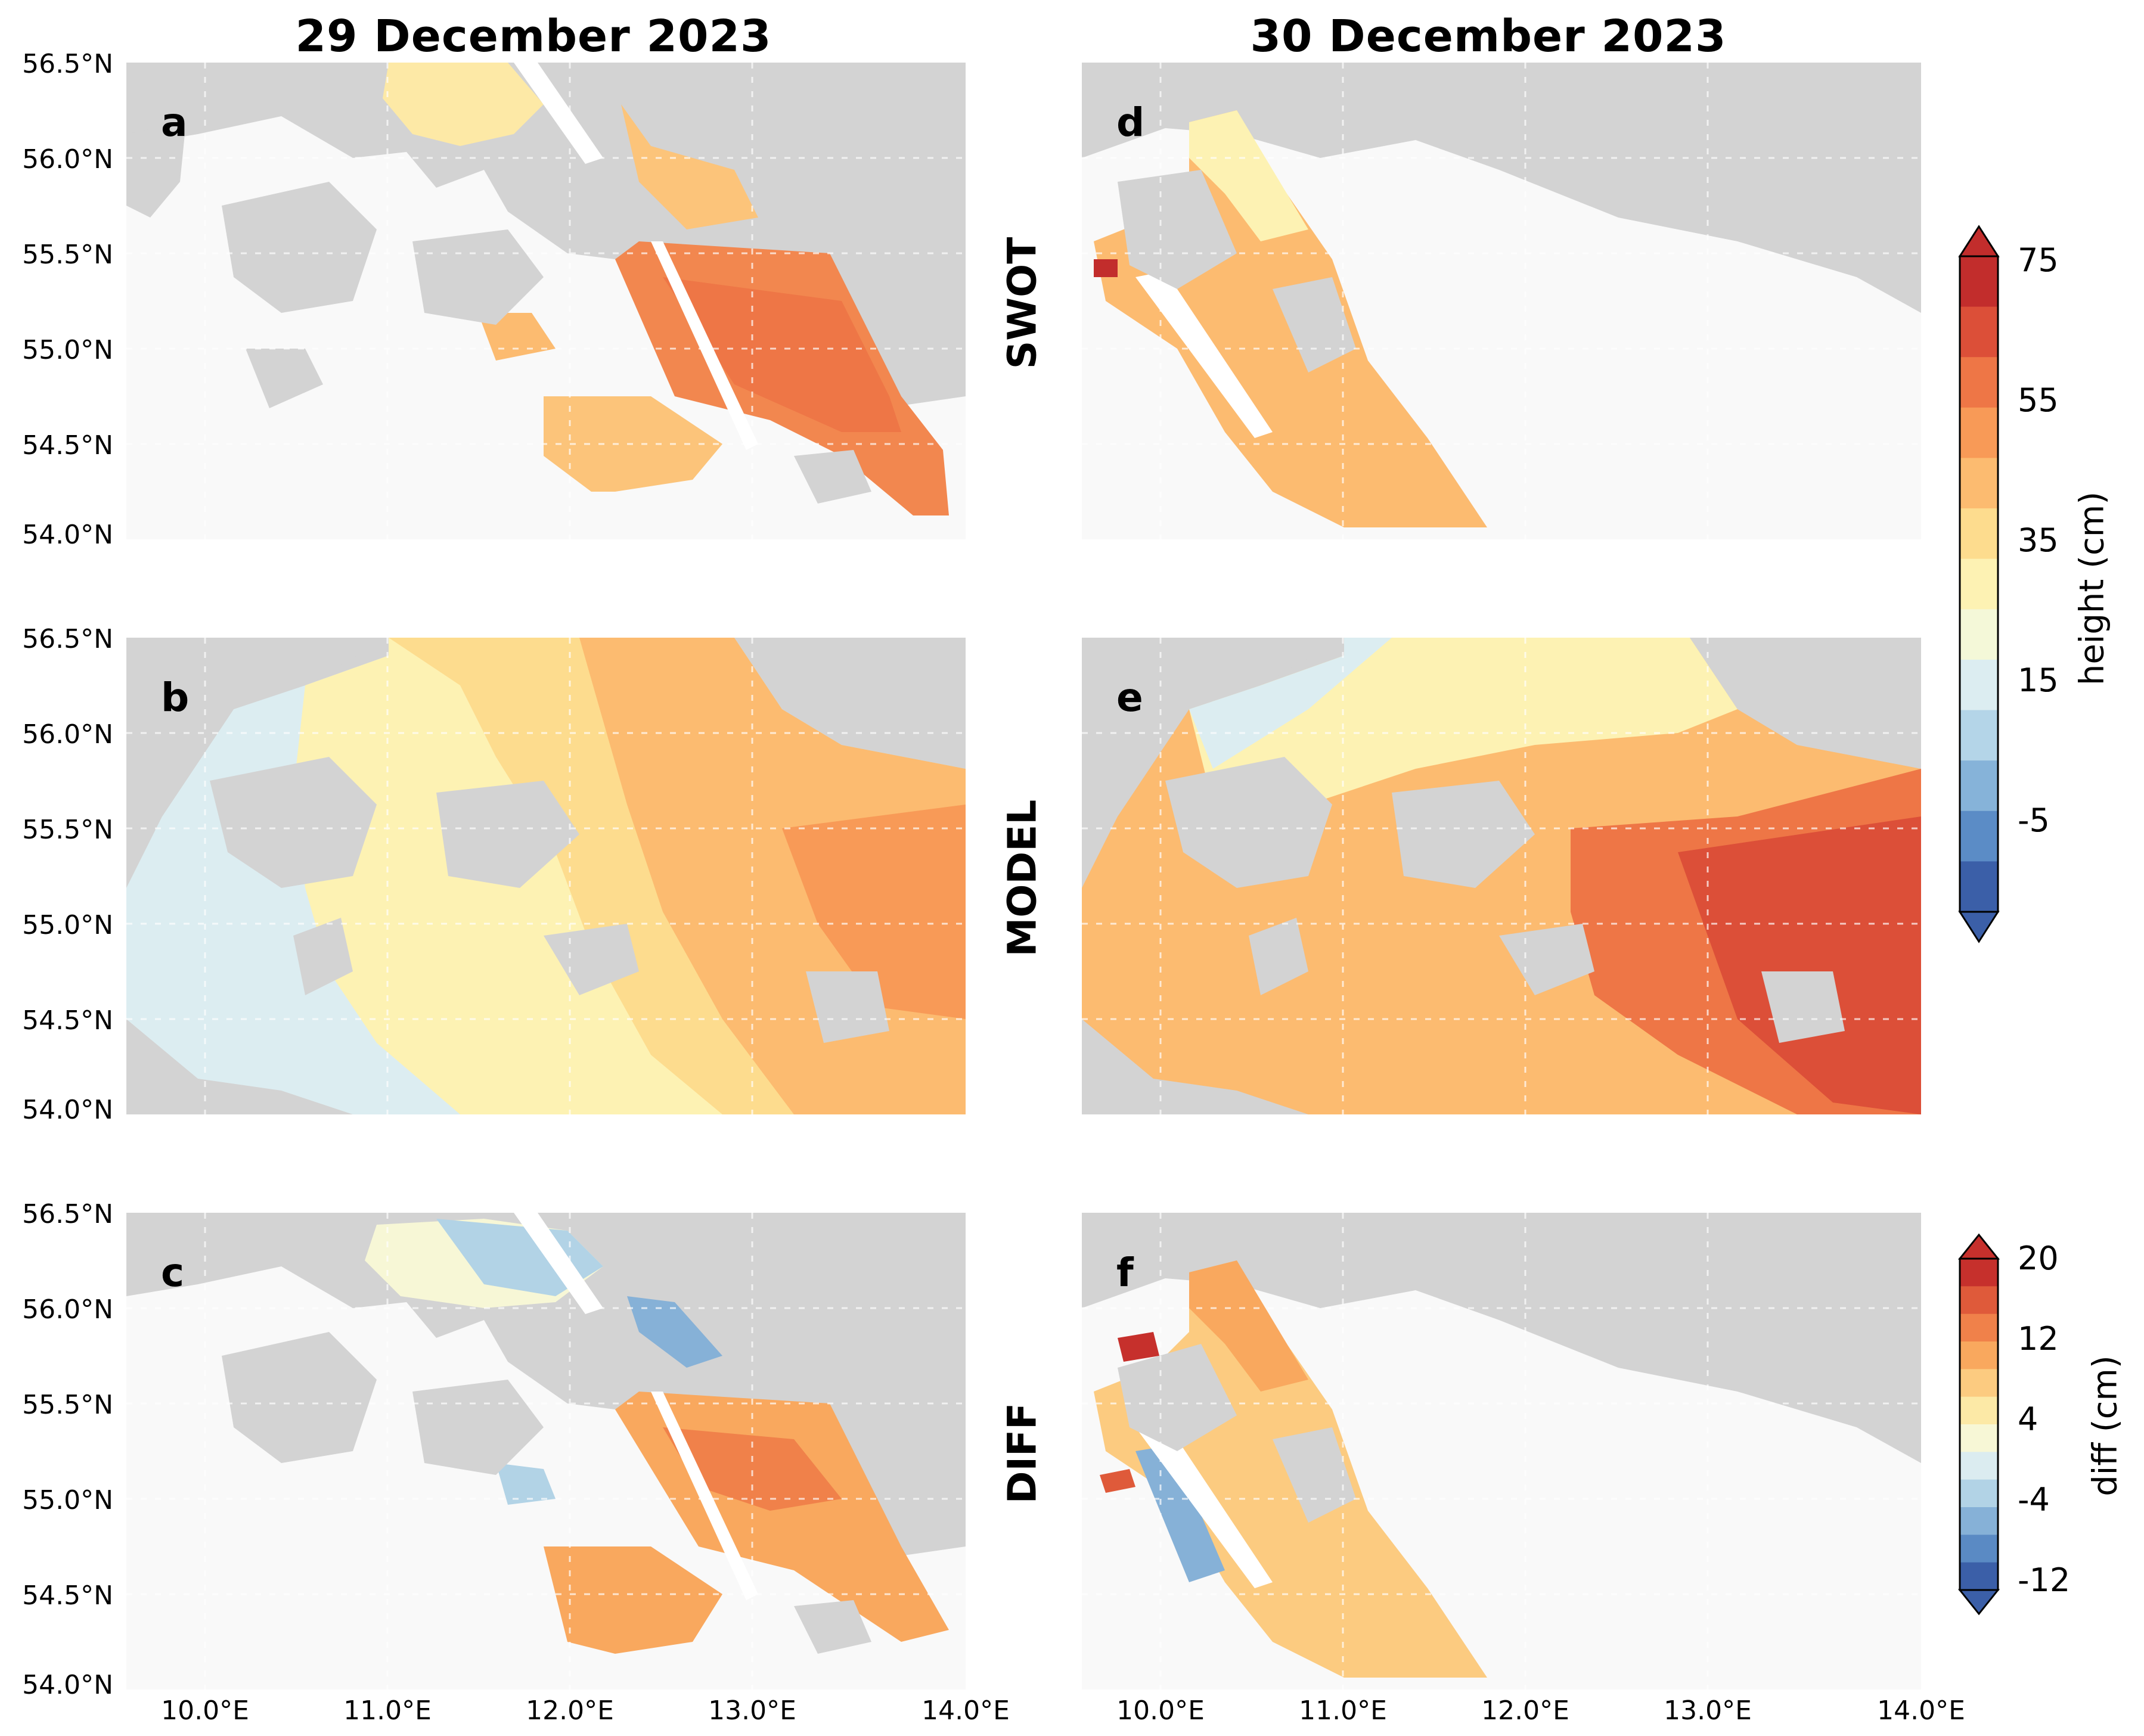 The image size is (2144, 1736). I want to click on height-colorbar-frame, so click(1979, 584).